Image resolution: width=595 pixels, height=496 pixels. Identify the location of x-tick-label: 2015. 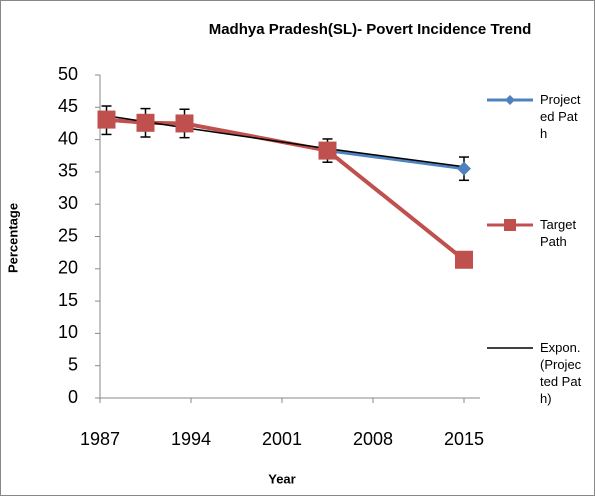
(464, 439).